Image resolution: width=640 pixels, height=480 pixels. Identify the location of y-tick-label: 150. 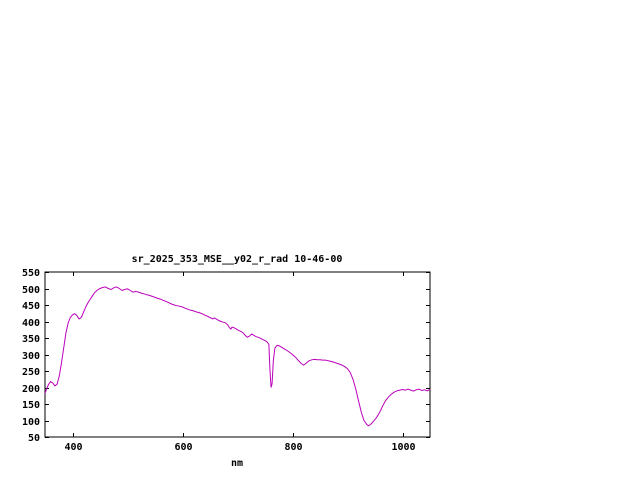
(31, 405).